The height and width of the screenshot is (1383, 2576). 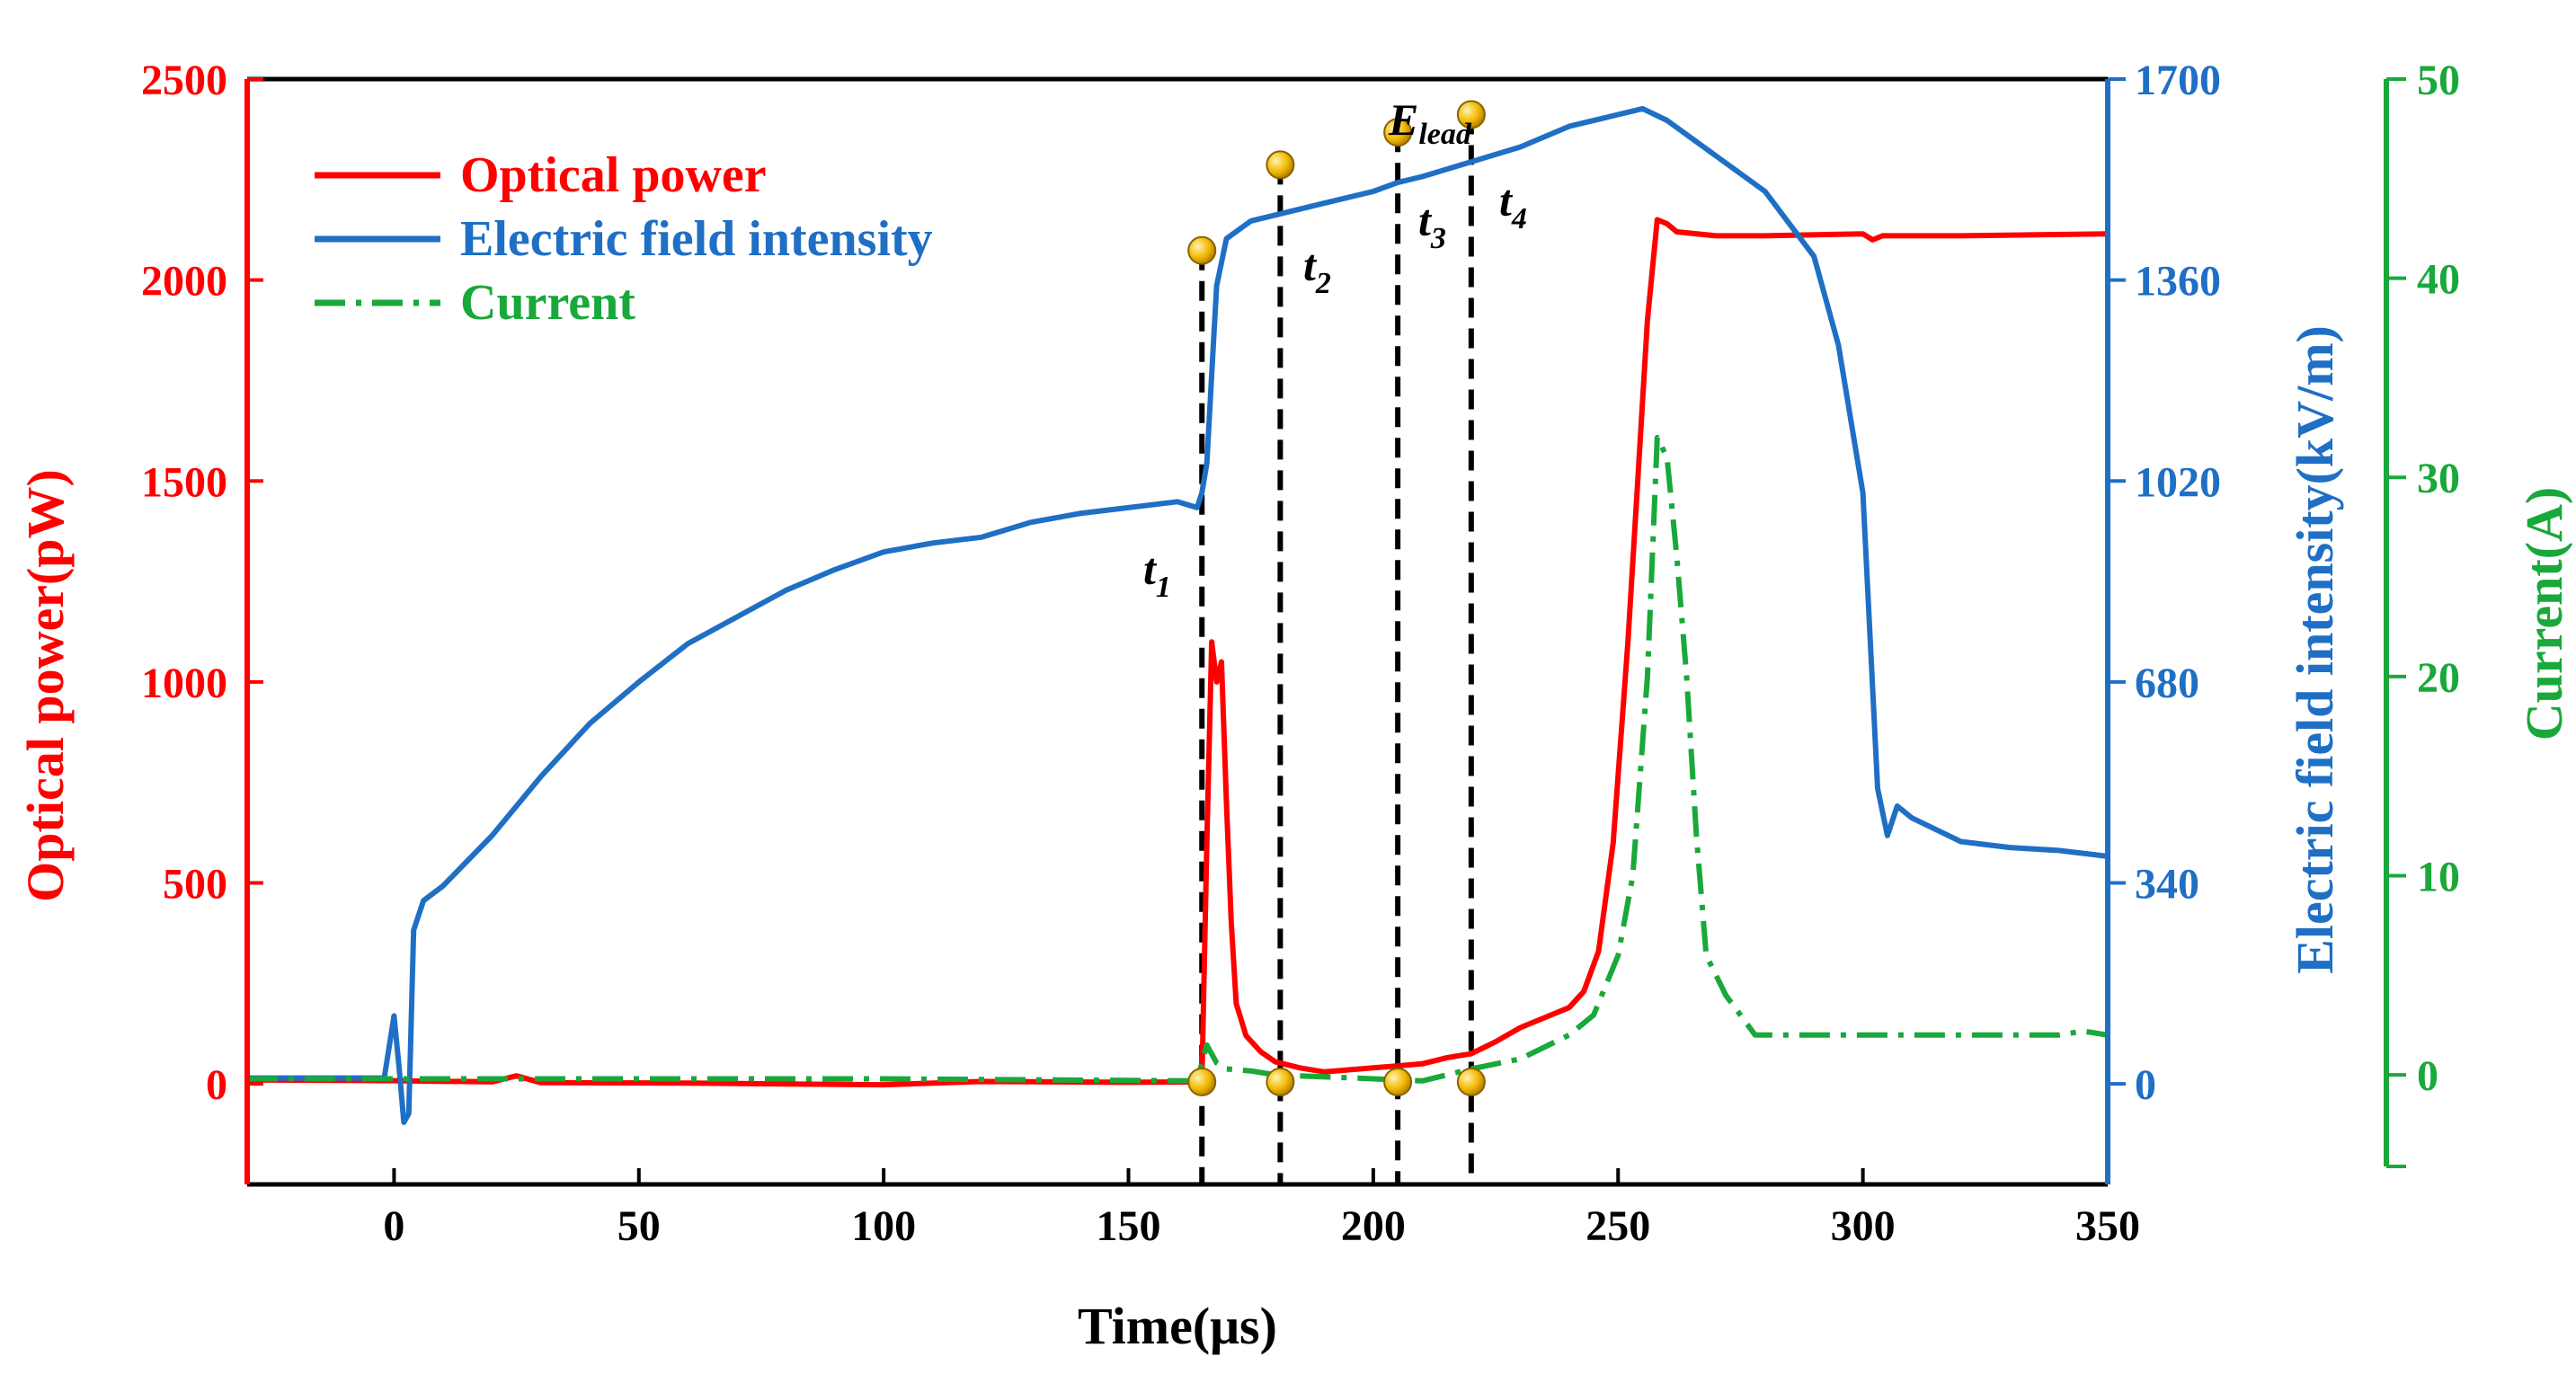 What do you see at coordinates (1177, 1326) in the screenshot?
I see `x-axis-title: Time(μs)` at bounding box center [1177, 1326].